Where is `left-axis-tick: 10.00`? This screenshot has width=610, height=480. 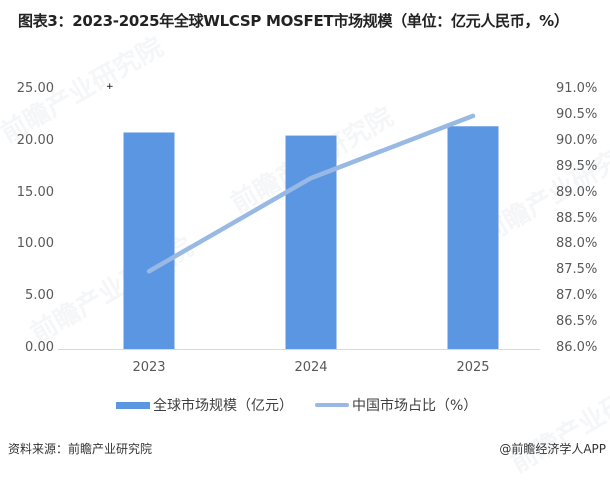 left-axis-tick: 10.00 is located at coordinates (35, 244).